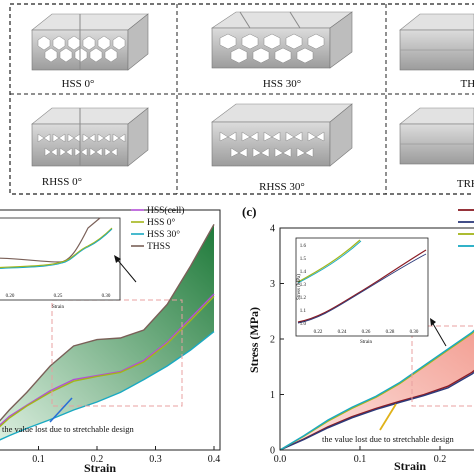 Image resolution: width=474 pixels, height=474 pixels. What do you see at coordinates (390, 332) in the screenshot?
I see `inset-x-tick-0.28: 0.28` at bounding box center [390, 332].